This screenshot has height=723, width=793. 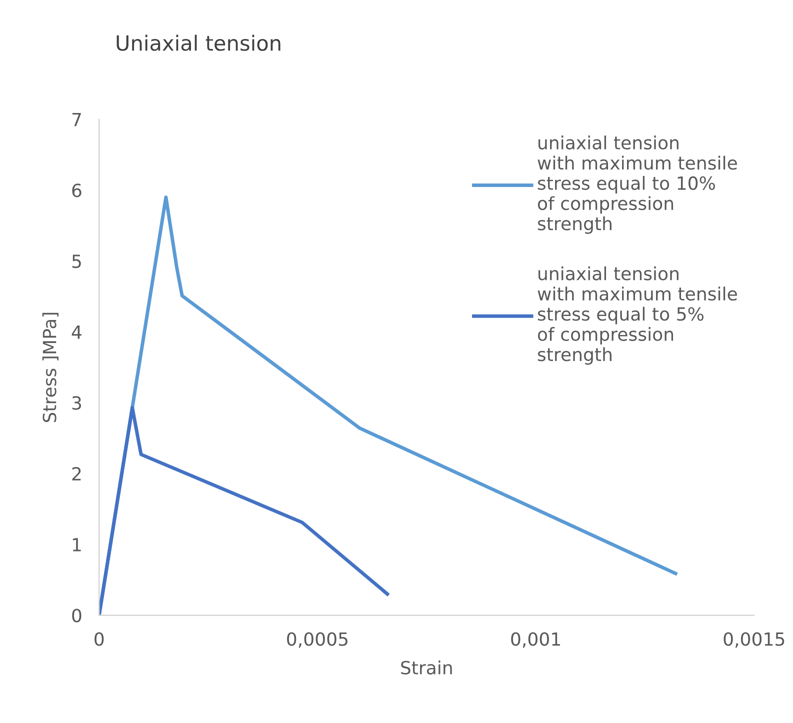 What do you see at coordinates (77, 615) in the screenshot?
I see `y-tick-label: 0` at bounding box center [77, 615].